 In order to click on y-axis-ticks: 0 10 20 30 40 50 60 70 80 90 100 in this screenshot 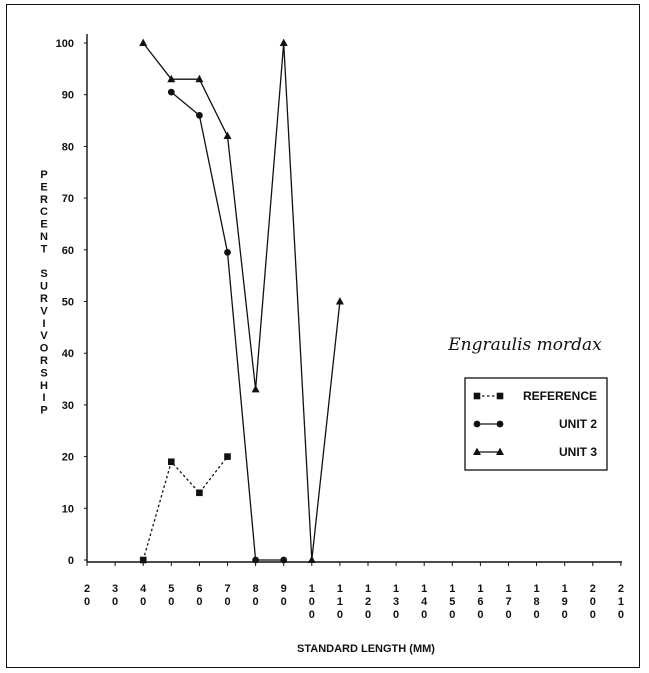, I will do `click(71, 302)`.